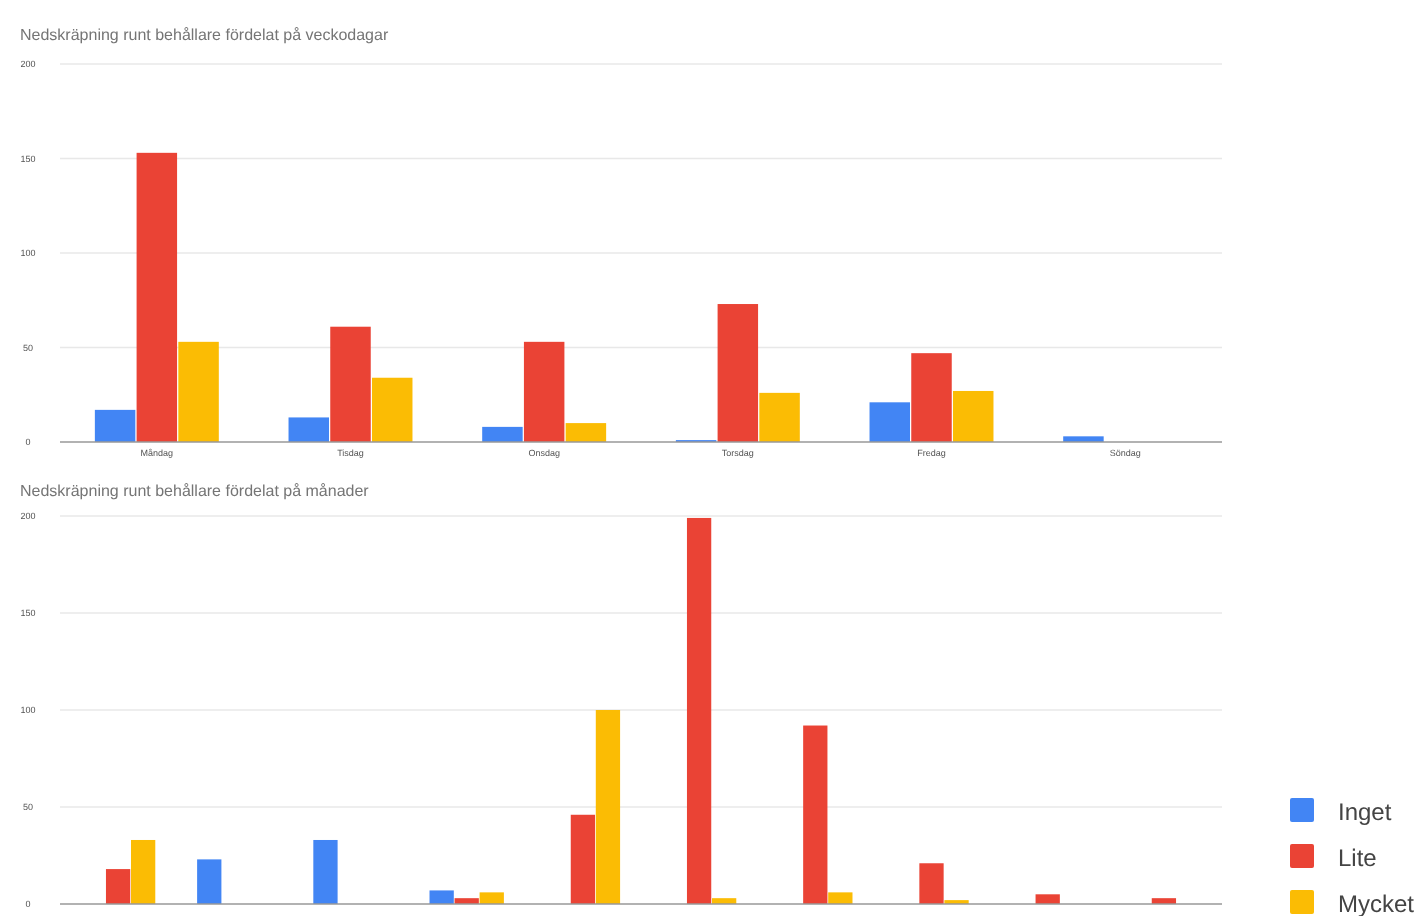  What do you see at coordinates (1365, 812) in the screenshot?
I see `legend-label: Inget` at bounding box center [1365, 812].